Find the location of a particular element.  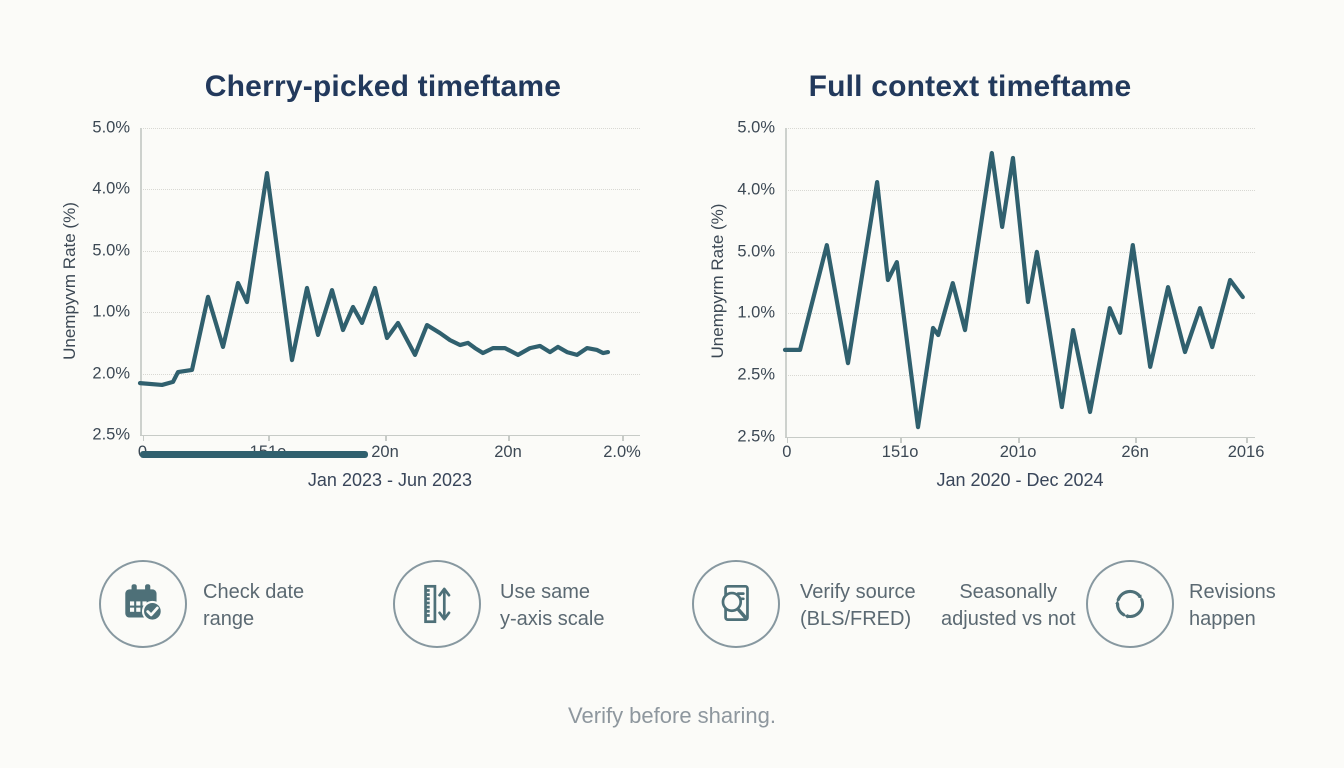

x-tick-label: 0 is located at coordinates (787, 452).